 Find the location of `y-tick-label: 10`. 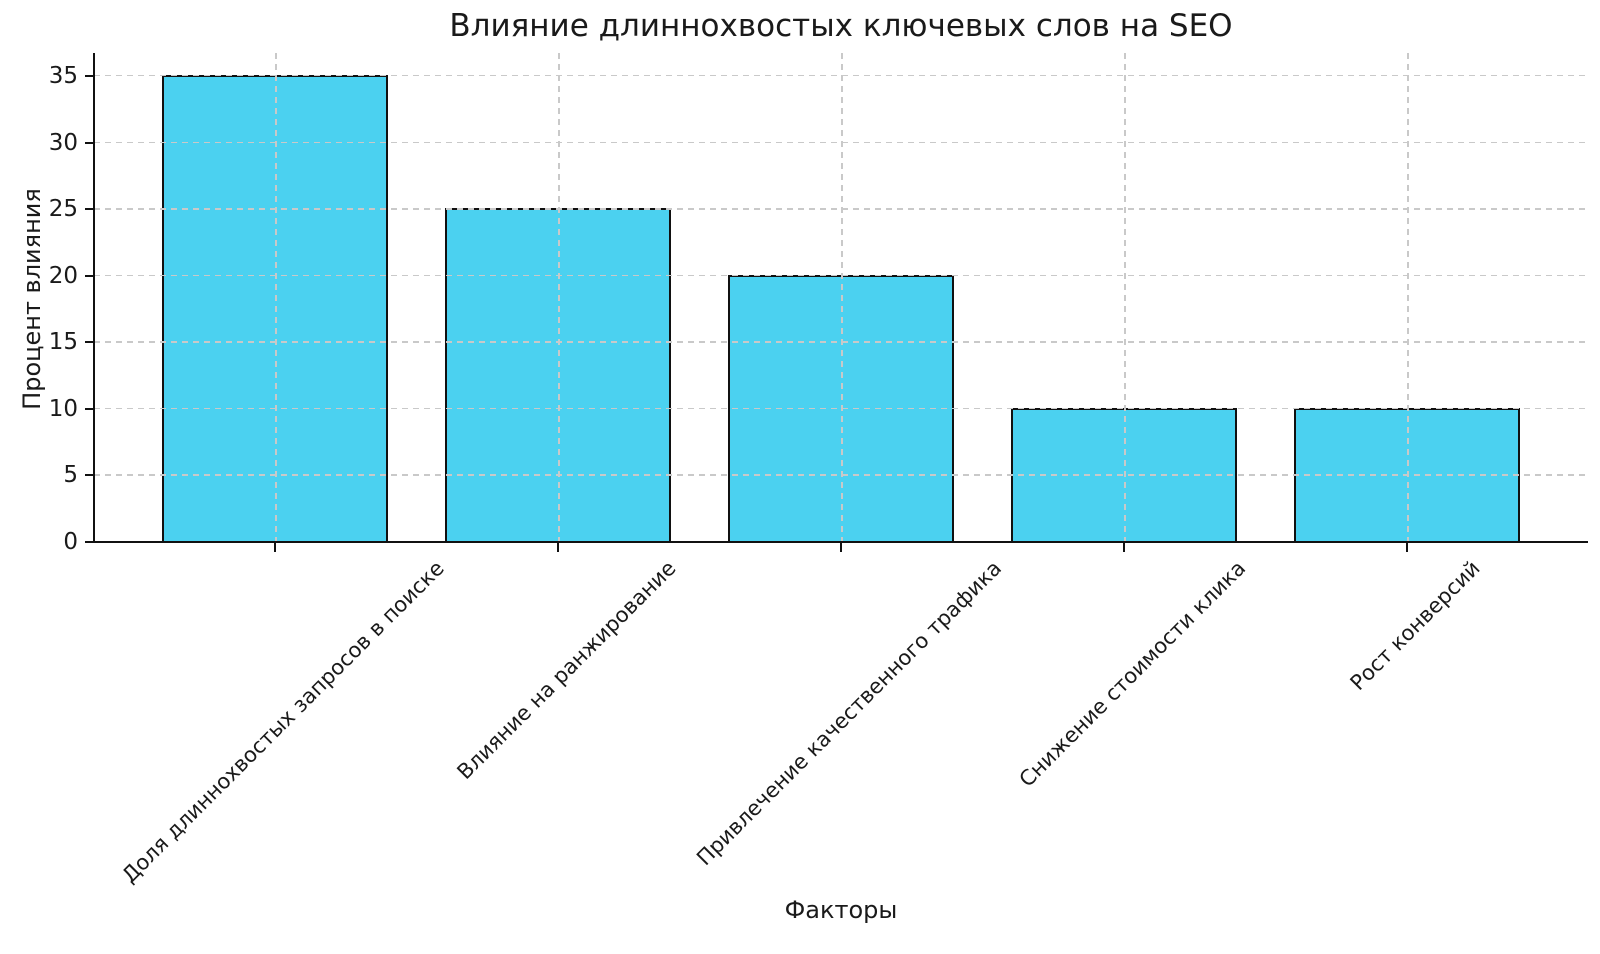

y-tick-label: 10 is located at coordinates (63, 408).